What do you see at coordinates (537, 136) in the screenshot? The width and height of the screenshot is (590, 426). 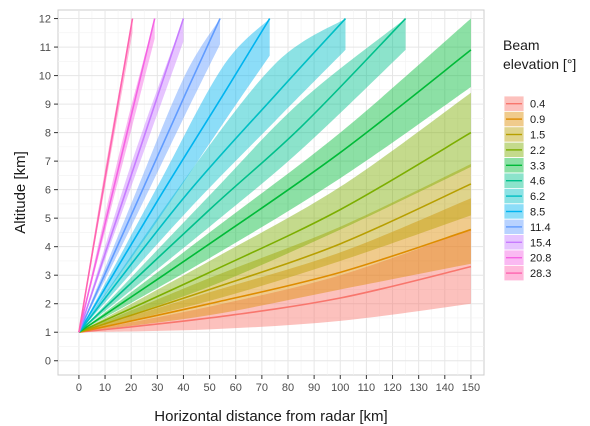 I see `legend-label-1-5: 1.5` at bounding box center [537, 136].